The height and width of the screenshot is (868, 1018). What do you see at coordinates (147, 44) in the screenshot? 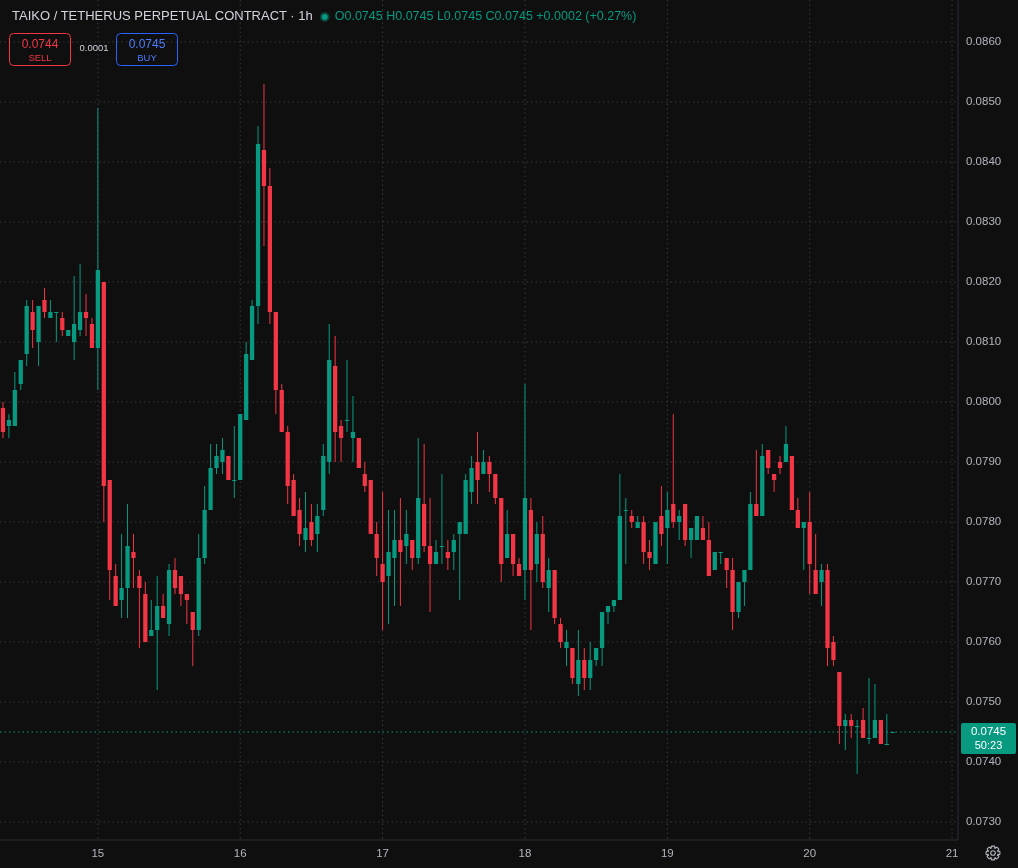
I see `annotation: 0.0745` at bounding box center [147, 44].